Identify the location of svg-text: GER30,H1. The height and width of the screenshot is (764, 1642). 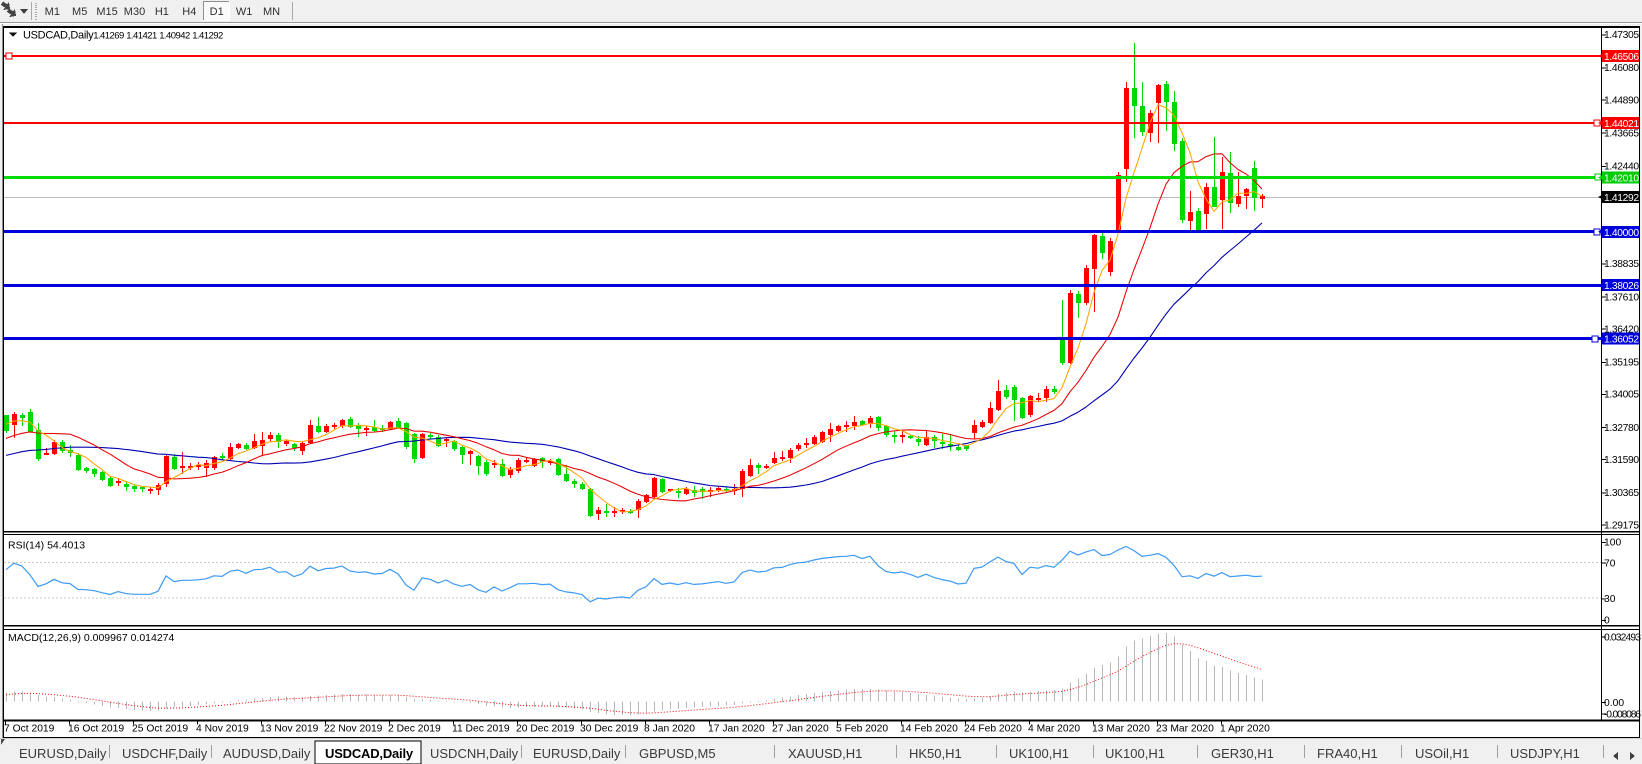
(1242, 753).